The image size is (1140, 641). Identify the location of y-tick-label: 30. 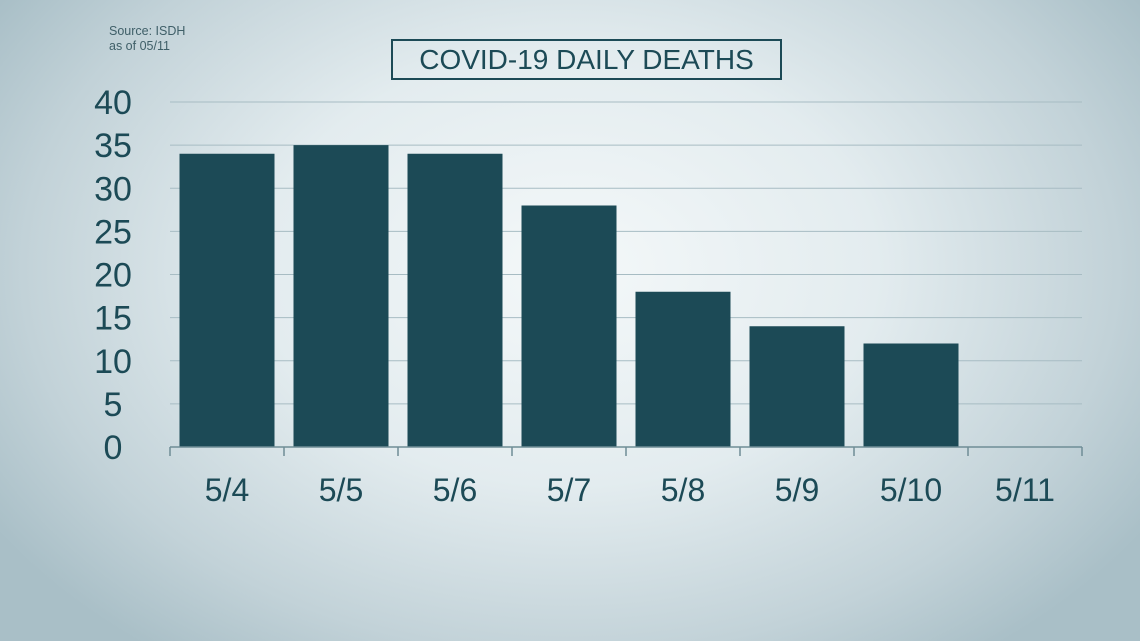
(113, 189).